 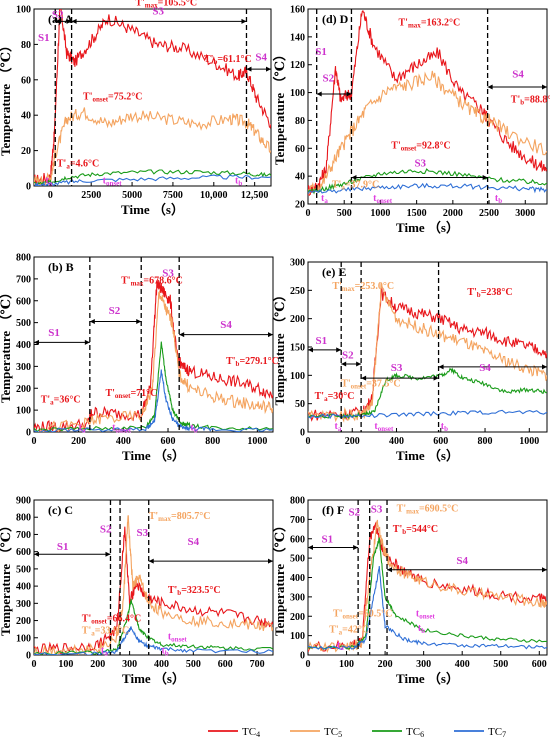 I want to click on annotation-label: T'b=323.5°C, so click(x=194, y=591).